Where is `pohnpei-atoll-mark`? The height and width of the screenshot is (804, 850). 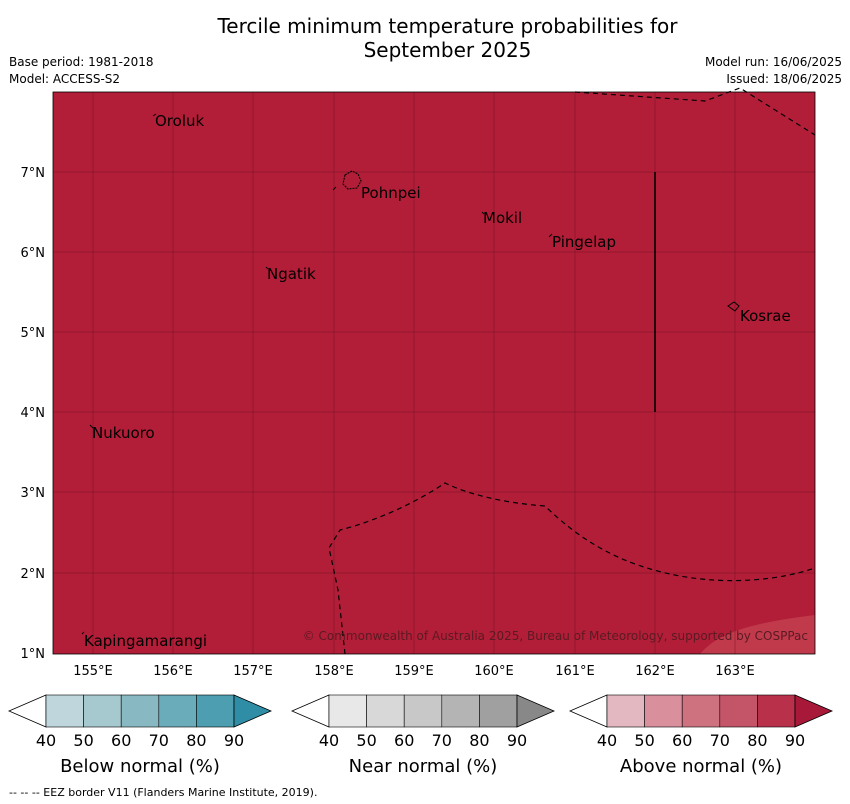
pohnpei-atoll-mark is located at coordinates (334, 188).